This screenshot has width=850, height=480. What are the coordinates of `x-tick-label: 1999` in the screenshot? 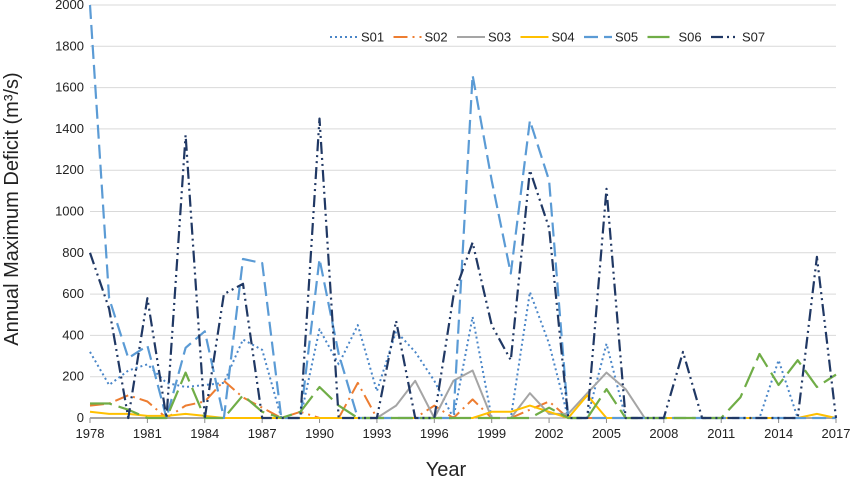 It's located at (491, 433).